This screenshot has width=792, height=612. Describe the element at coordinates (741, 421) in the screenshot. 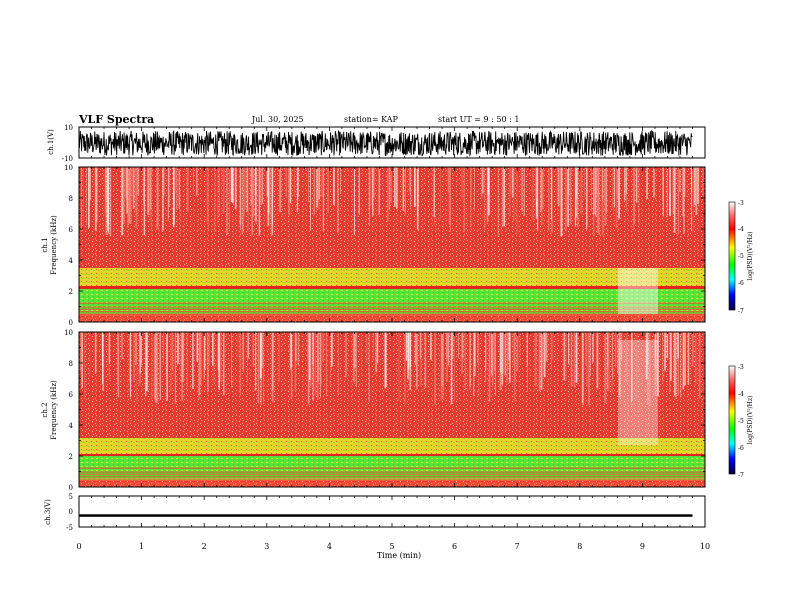

I see `cb2-tick-m5: -5` at that location.